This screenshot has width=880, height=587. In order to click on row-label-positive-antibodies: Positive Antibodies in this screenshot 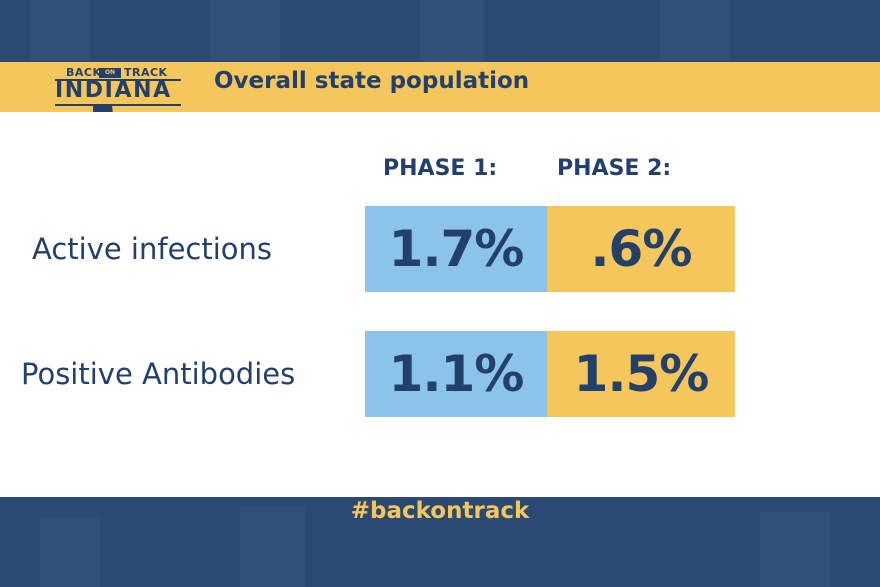, I will do `click(158, 374)`.